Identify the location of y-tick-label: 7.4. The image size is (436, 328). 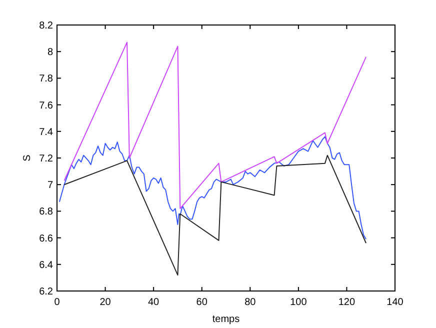
(46, 132).